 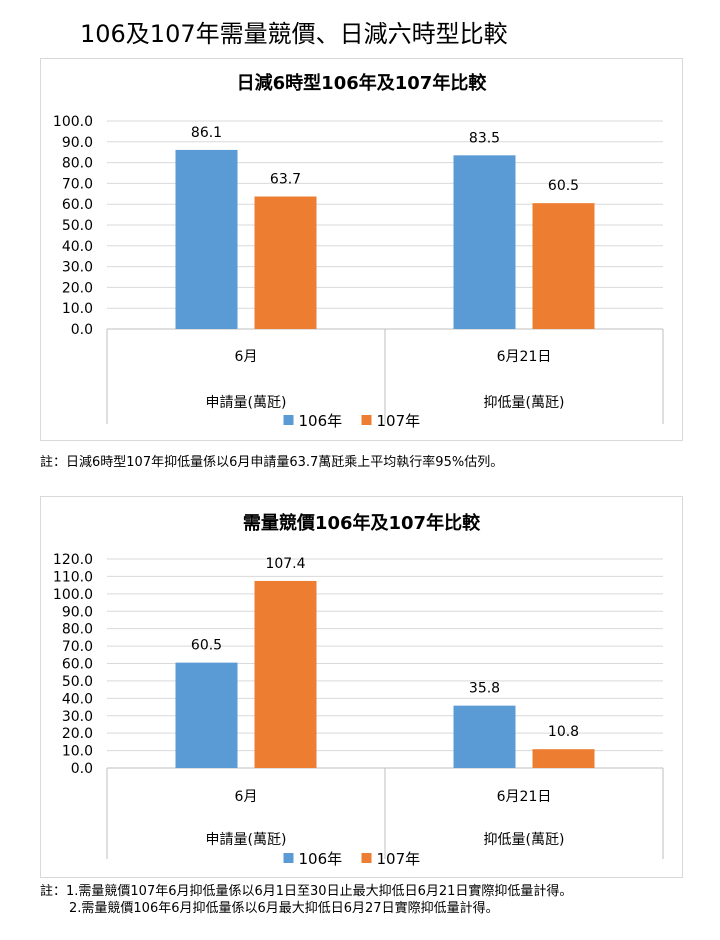 I want to click on data-label: 63.7, so click(x=285, y=180).